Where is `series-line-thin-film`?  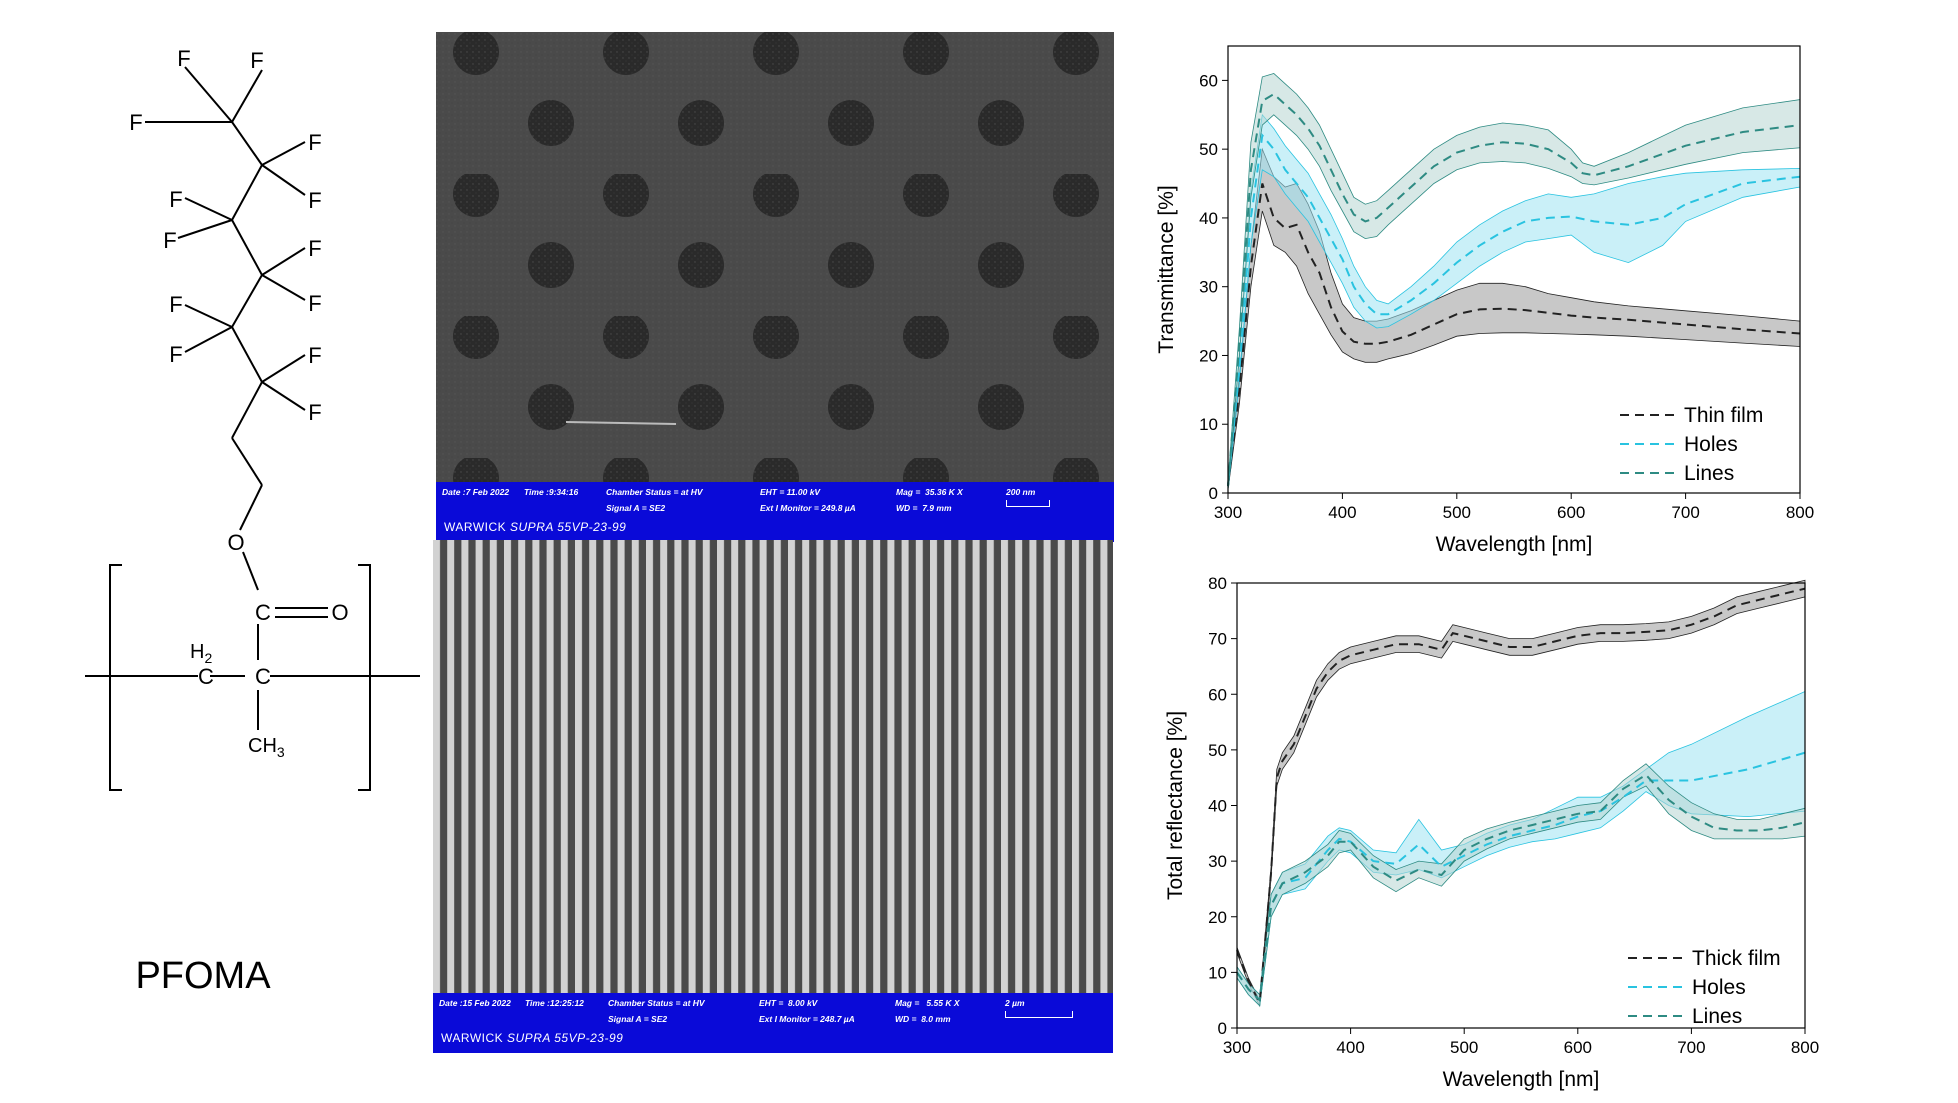
series-line-thin-film is located at coordinates (1514, 335).